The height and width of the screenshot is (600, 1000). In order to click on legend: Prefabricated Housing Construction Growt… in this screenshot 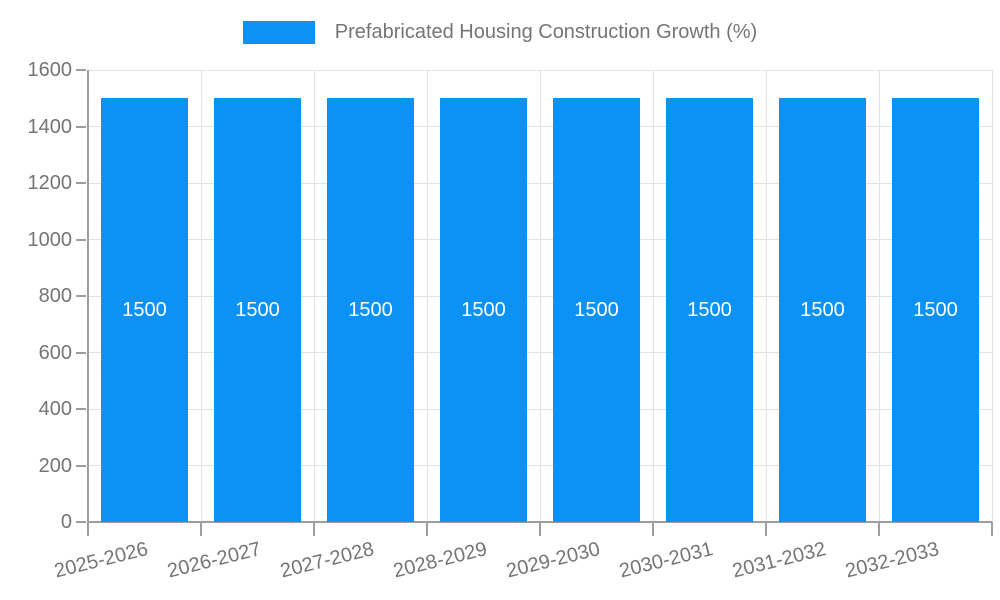, I will do `click(500, 32)`.